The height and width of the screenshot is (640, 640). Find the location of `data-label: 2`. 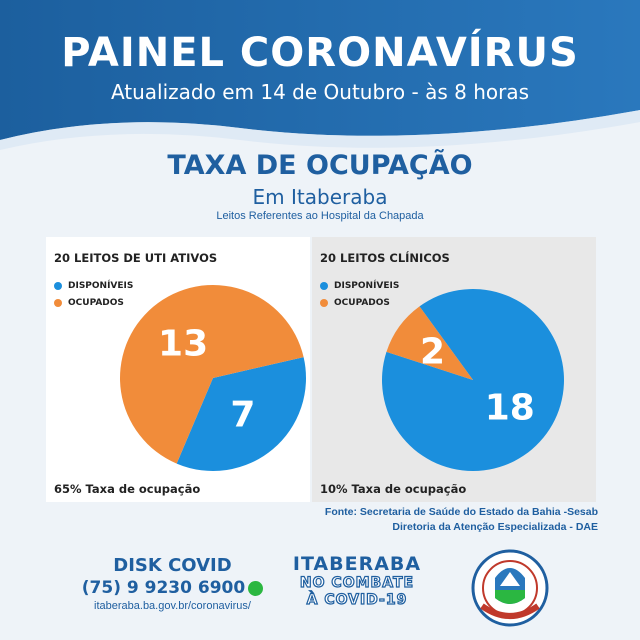

data-label: 2 is located at coordinates (432, 352).